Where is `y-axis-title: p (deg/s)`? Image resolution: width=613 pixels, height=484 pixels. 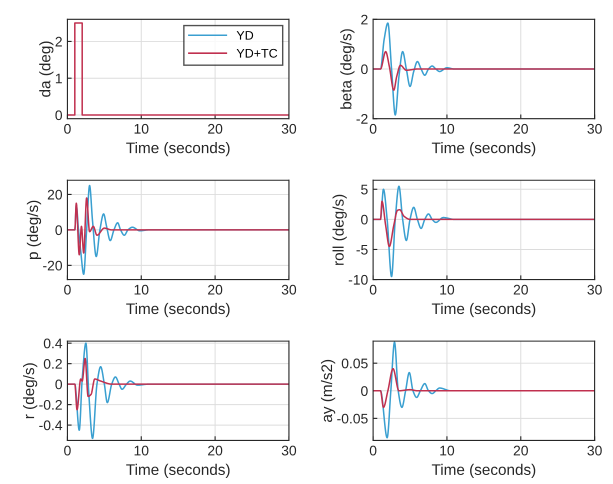 y-axis-title: p (deg/s) is located at coordinates (34, 230).